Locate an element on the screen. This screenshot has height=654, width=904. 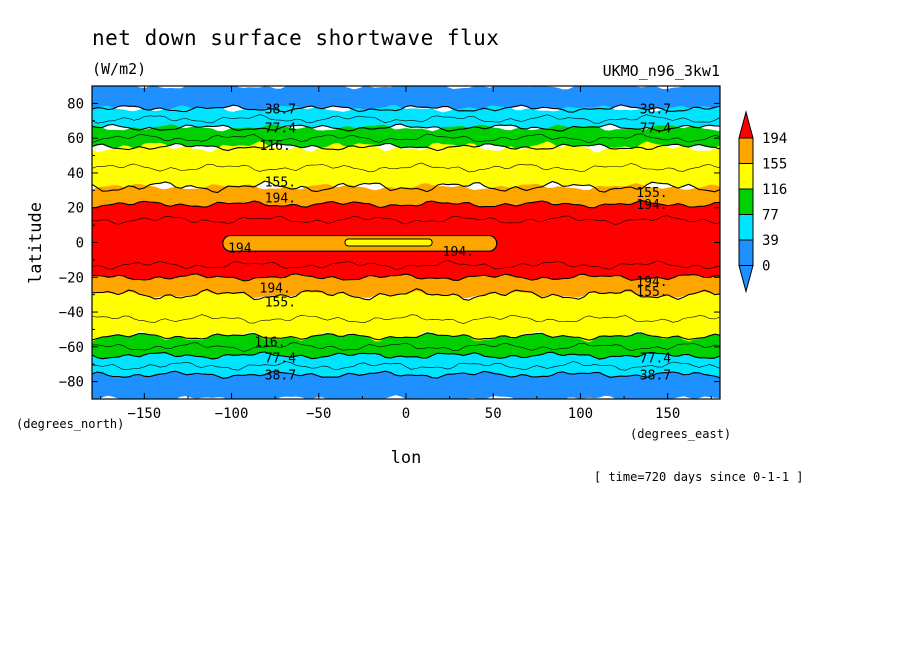
colorbar-label: 77 is located at coordinates (770, 216).